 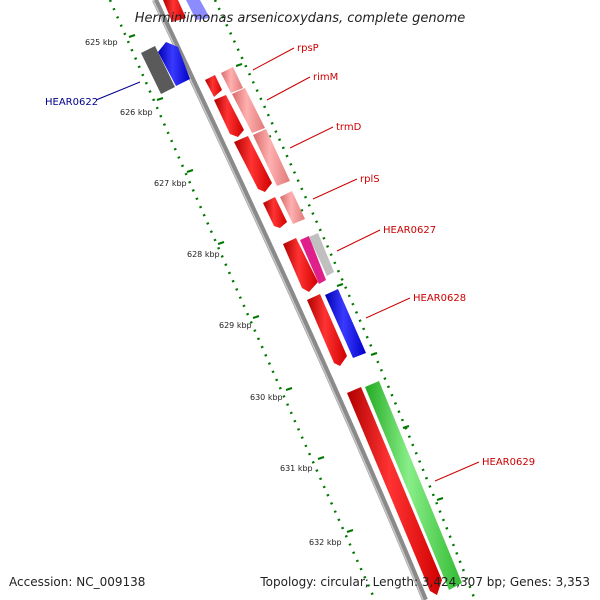 I want to click on cds-hear0627-magenta, so click(x=313, y=260).